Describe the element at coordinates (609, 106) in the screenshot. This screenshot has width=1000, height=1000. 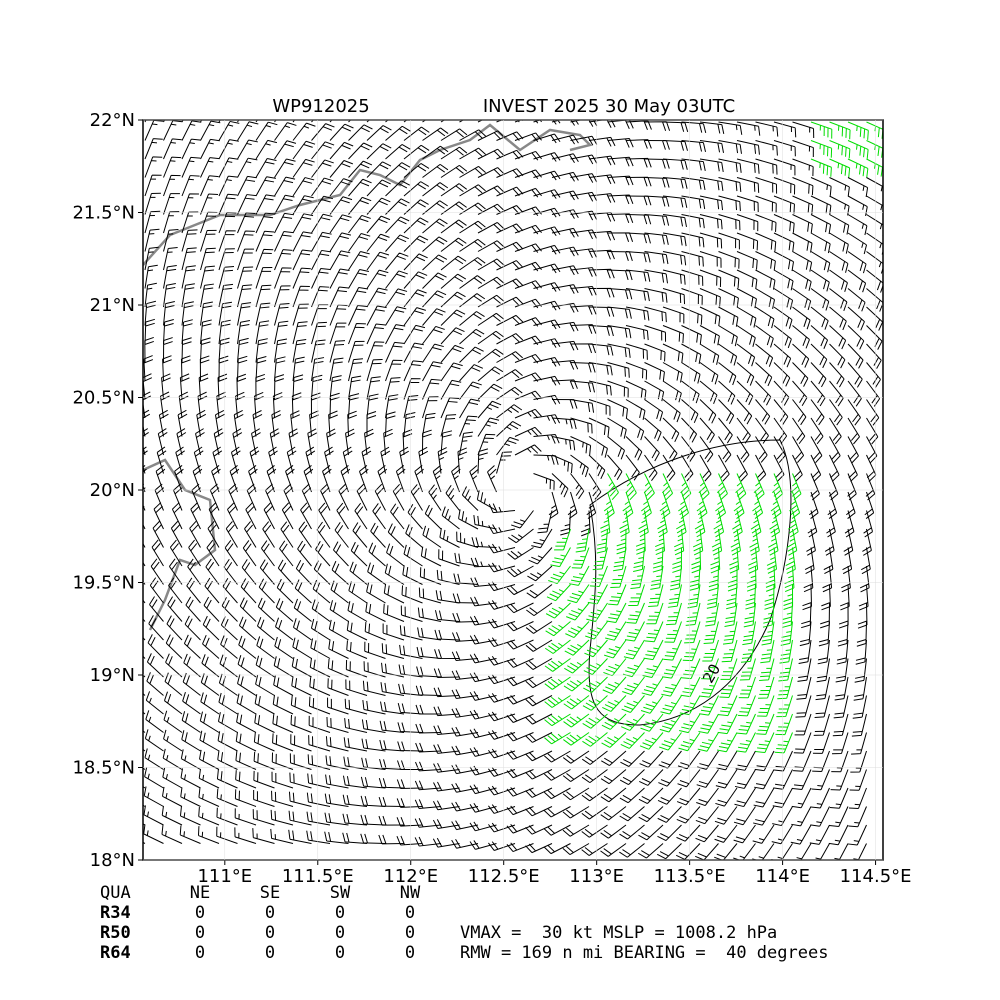
I see `title-right: INVEST 2025 30 May 03UTC` at that location.